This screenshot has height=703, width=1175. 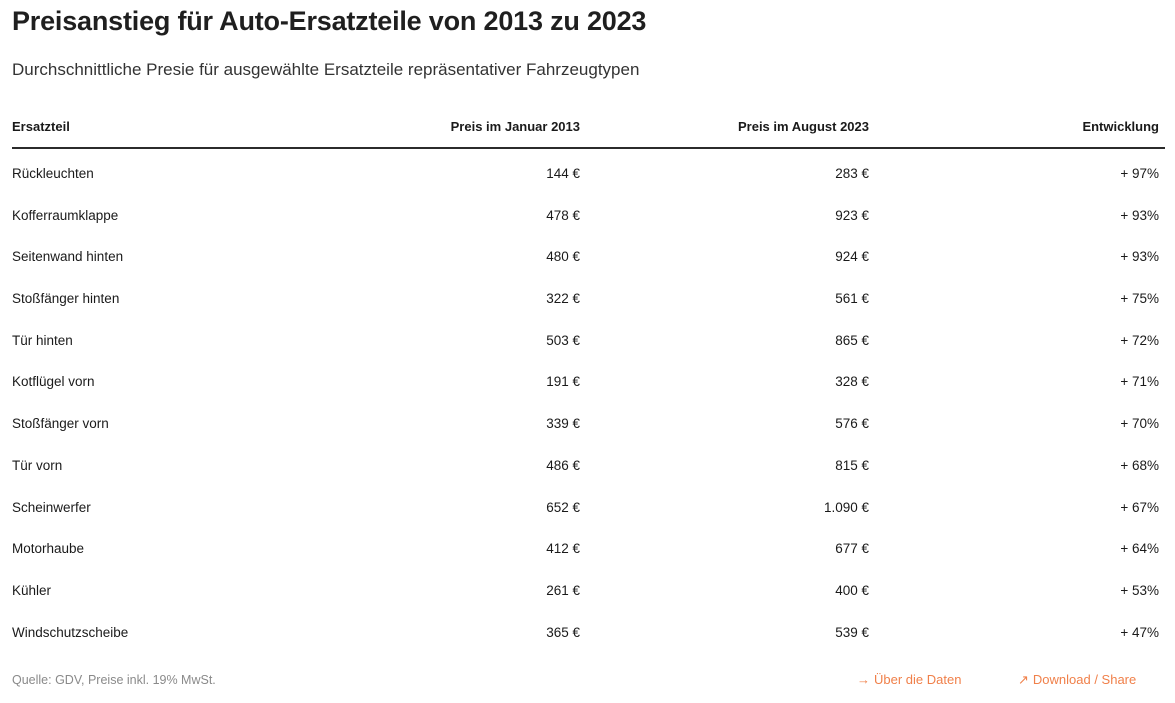 What do you see at coordinates (563, 299) in the screenshot?
I see `table-cell-price-2013: 322 €` at bounding box center [563, 299].